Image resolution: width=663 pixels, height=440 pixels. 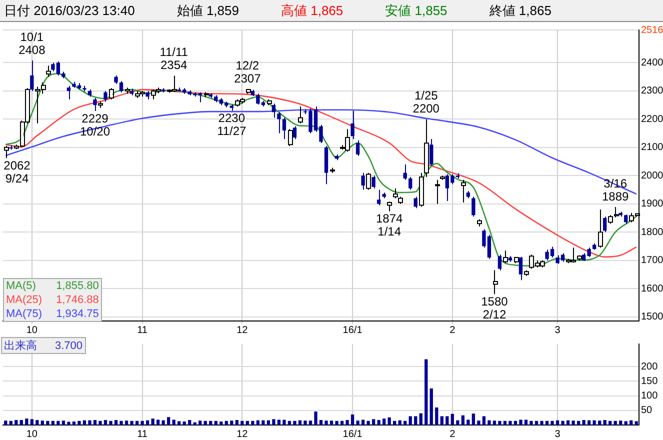 I want to click on text: 2230 11/27, so click(x=231, y=124).